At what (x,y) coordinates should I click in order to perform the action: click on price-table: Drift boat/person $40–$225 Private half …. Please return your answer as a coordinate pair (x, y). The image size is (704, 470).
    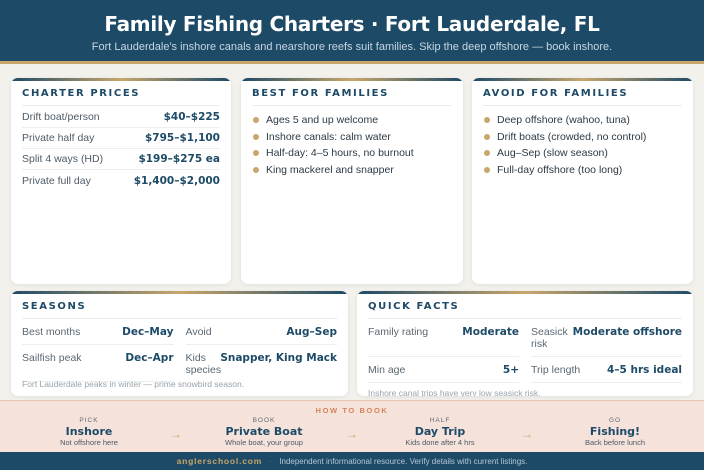
    Looking at the image, I should click on (121, 149).